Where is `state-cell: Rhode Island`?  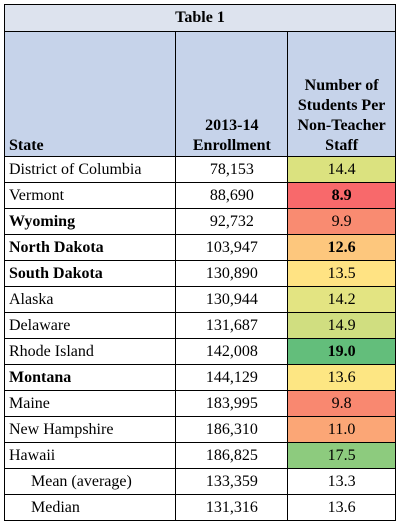 state-cell: Rhode Island is located at coordinates (90, 351).